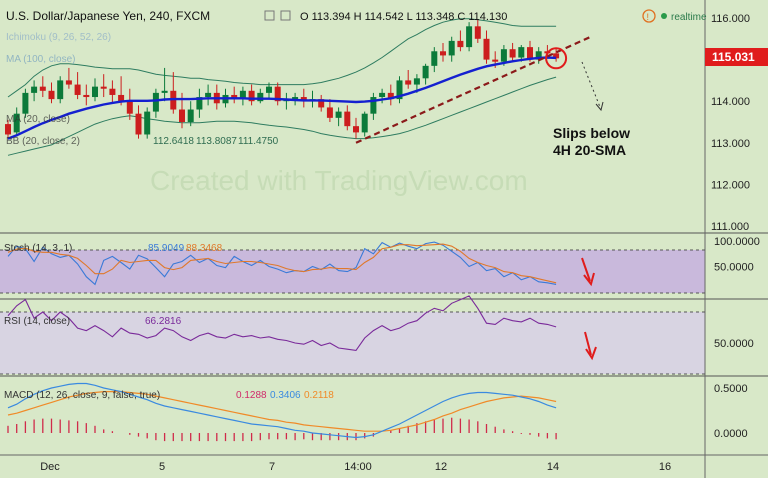 The height and width of the screenshot is (478, 768). Describe the element at coordinates (204, 248) in the screenshot. I see `stoch-d-value: 88.3468` at that location.